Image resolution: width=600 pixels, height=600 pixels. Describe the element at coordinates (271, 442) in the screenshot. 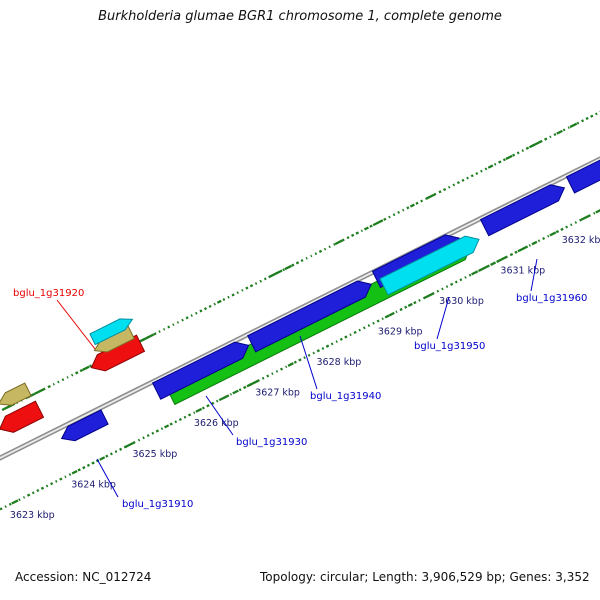

I see `gene-label-bglu_1g31930: bglu_1g31930` at that location.